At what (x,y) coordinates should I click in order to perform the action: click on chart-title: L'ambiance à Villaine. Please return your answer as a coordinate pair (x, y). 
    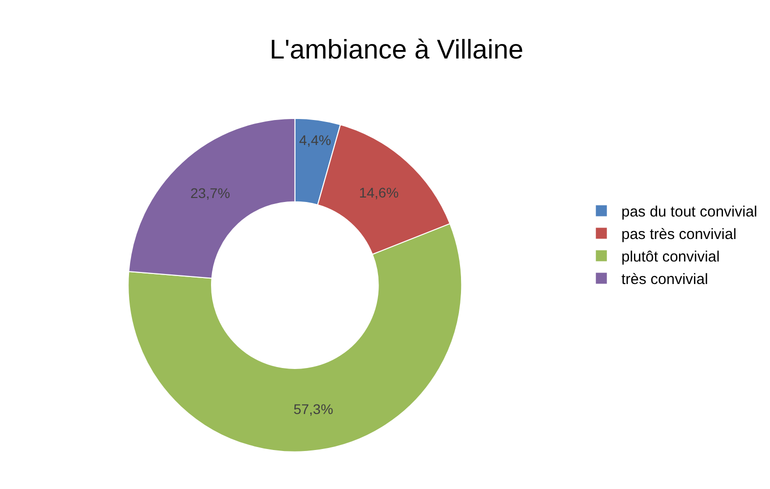
    Looking at the image, I should click on (397, 49).